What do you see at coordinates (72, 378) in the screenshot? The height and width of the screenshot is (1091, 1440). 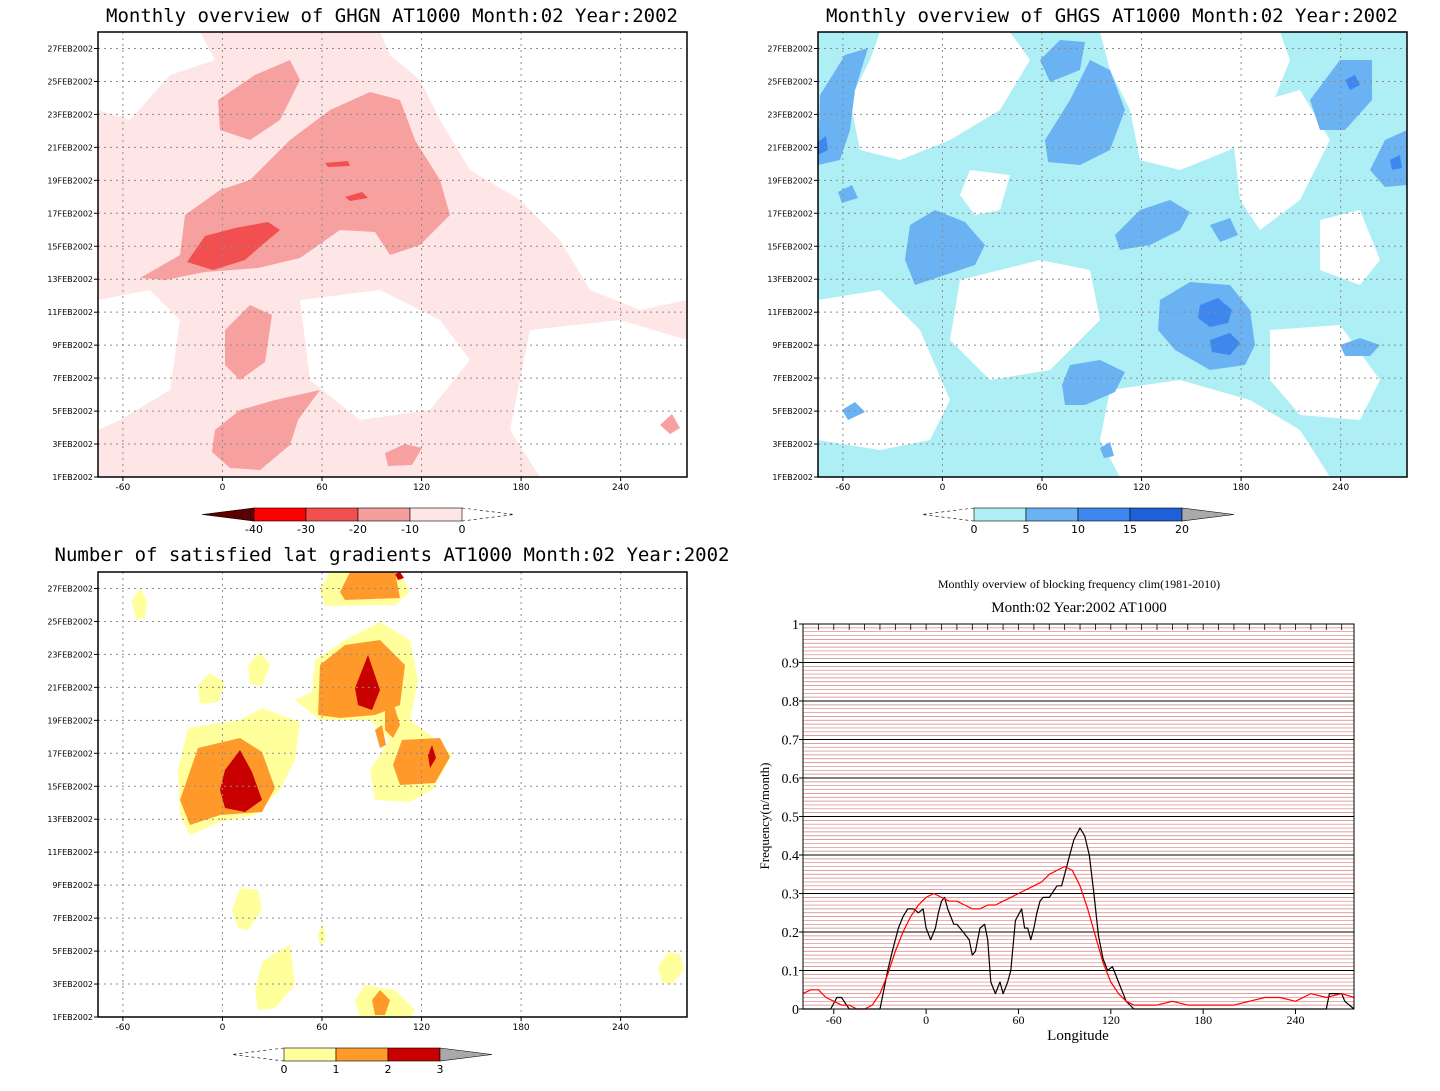 I see `ghgn-y-tick-label: 7FEB2002` at bounding box center [72, 378].